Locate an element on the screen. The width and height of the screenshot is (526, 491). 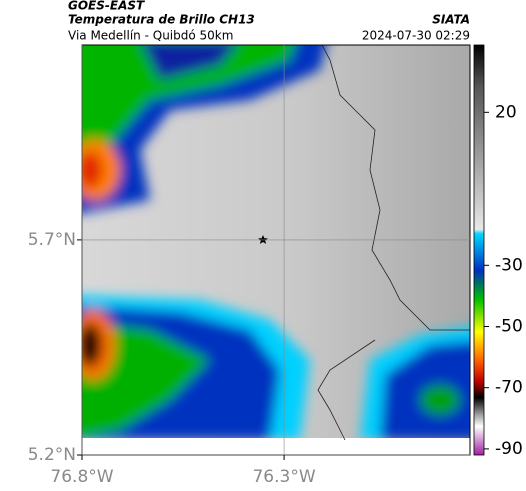
y-tick-label: 5.7°N is located at coordinates (52, 240).